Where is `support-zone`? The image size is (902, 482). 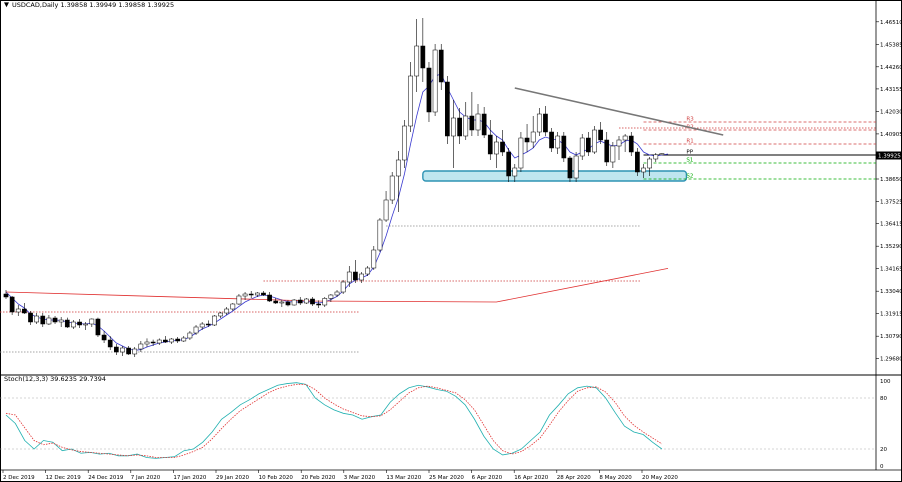
support-zone is located at coordinates (555, 176).